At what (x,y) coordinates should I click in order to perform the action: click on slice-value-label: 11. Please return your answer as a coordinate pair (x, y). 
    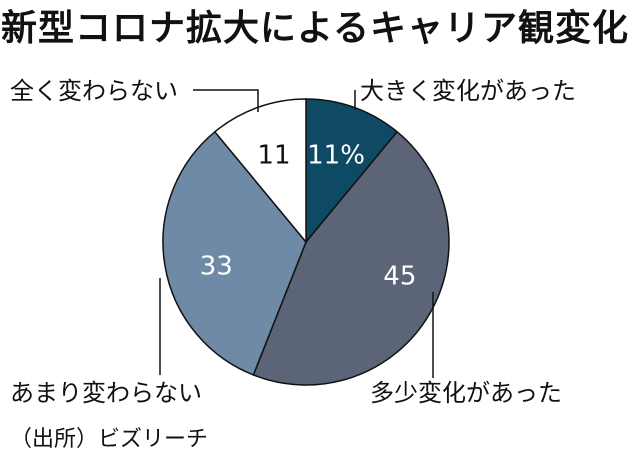
    Looking at the image, I should click on (273, 156).